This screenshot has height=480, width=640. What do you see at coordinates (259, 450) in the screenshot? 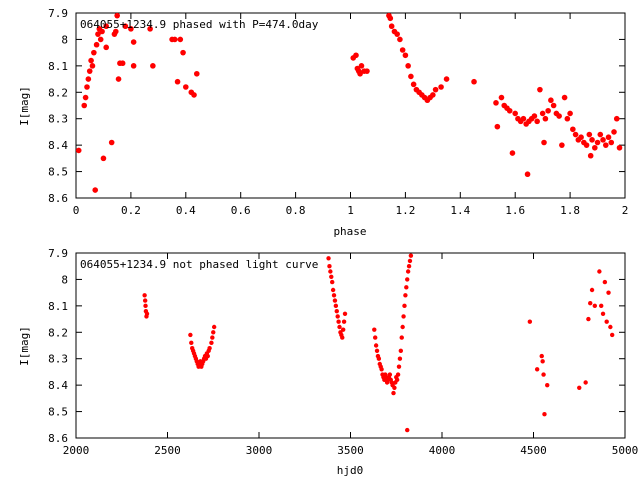
I see `x-tick-label: 3000` at bounding box center [259, 450].